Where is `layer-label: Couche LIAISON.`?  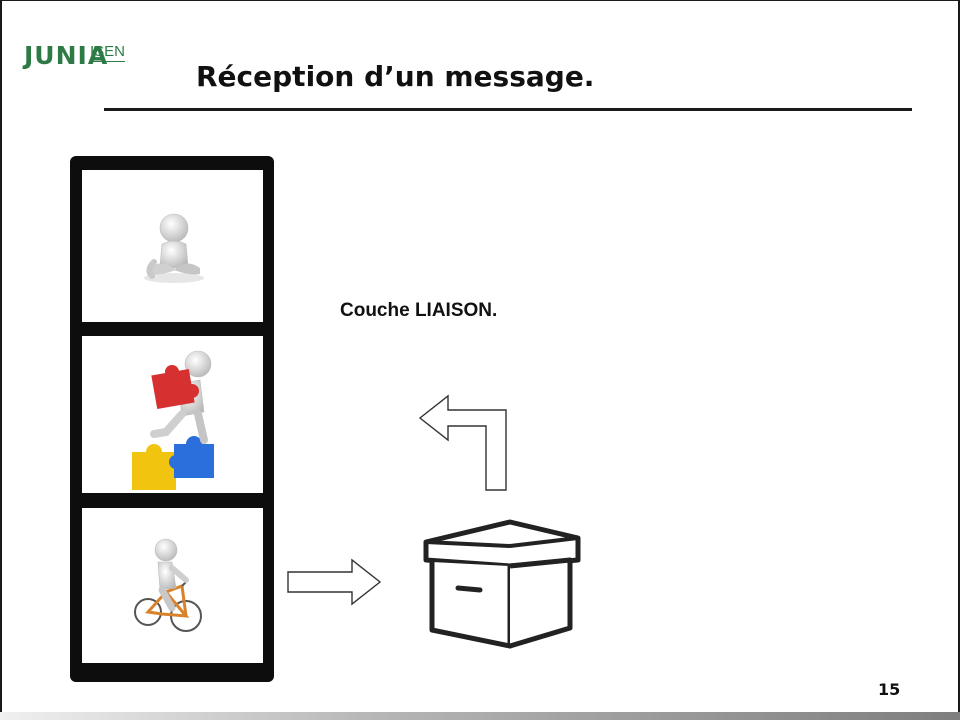 layer-label: Couche LIAISON. is located at coordinates (419, 310).